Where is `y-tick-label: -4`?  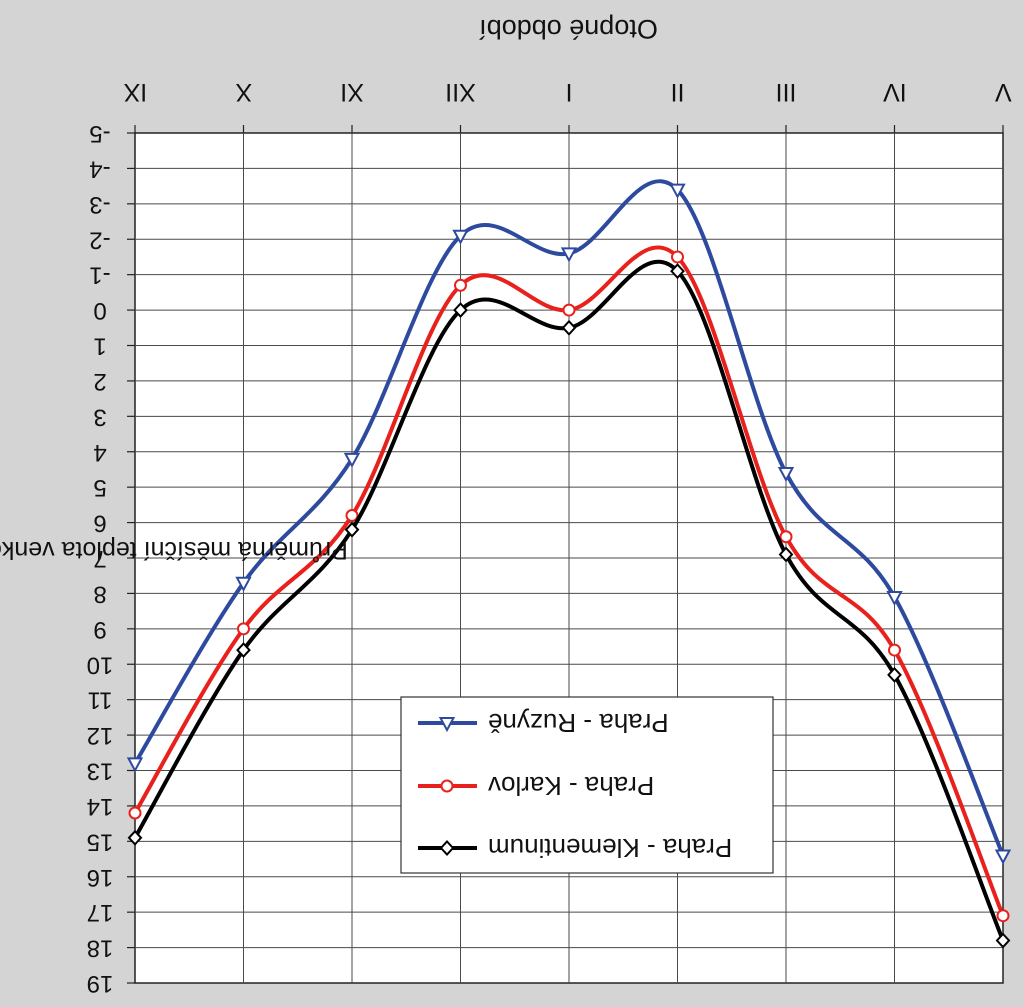
y-tick-label: -4 is located at coordinates (99, 168).